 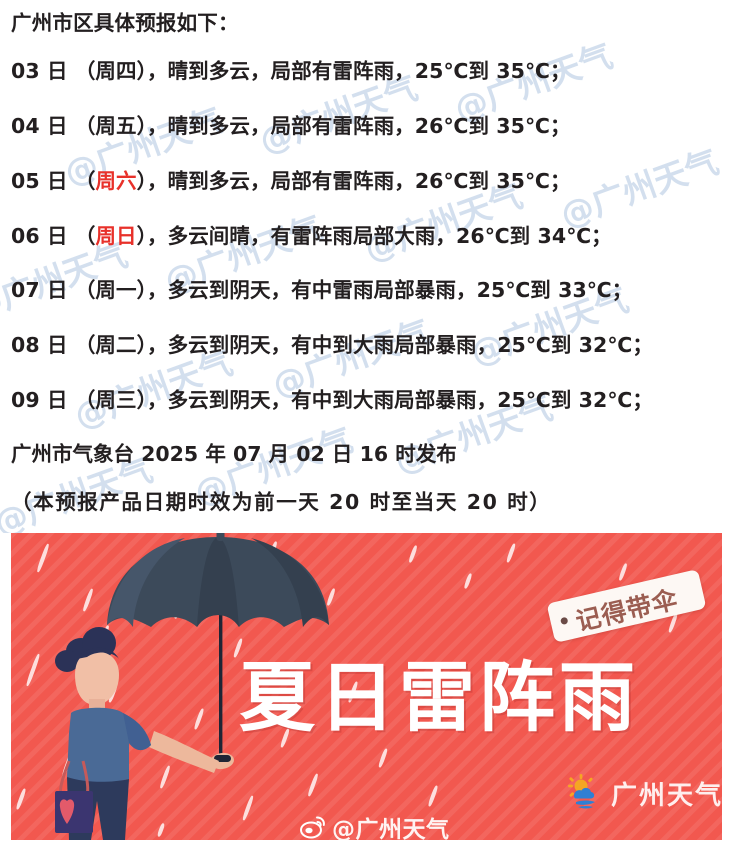 I want to click on forecast-temp: 25℃到 33℃；, so click(x=554, y=290).